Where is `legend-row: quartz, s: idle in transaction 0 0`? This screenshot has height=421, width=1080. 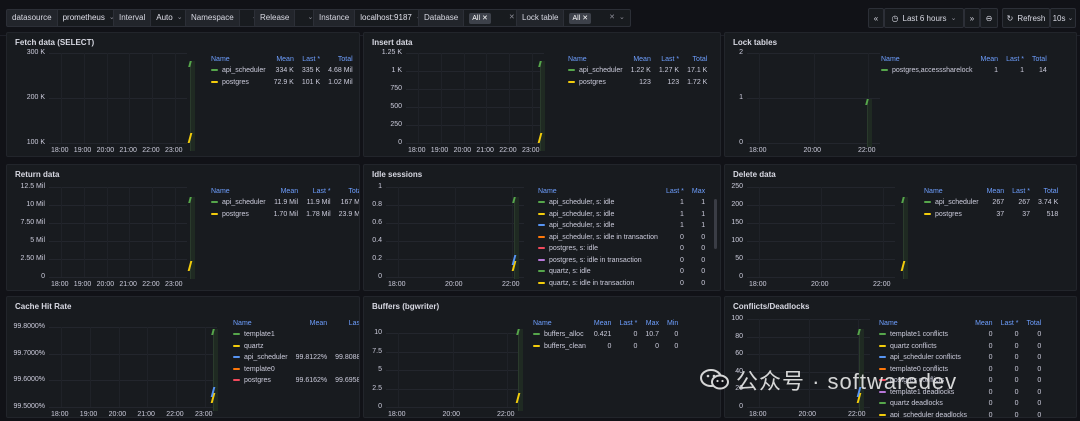 legend-row: quartz, s: idle in transaction 0 0 is located at coordinates (621, 284).